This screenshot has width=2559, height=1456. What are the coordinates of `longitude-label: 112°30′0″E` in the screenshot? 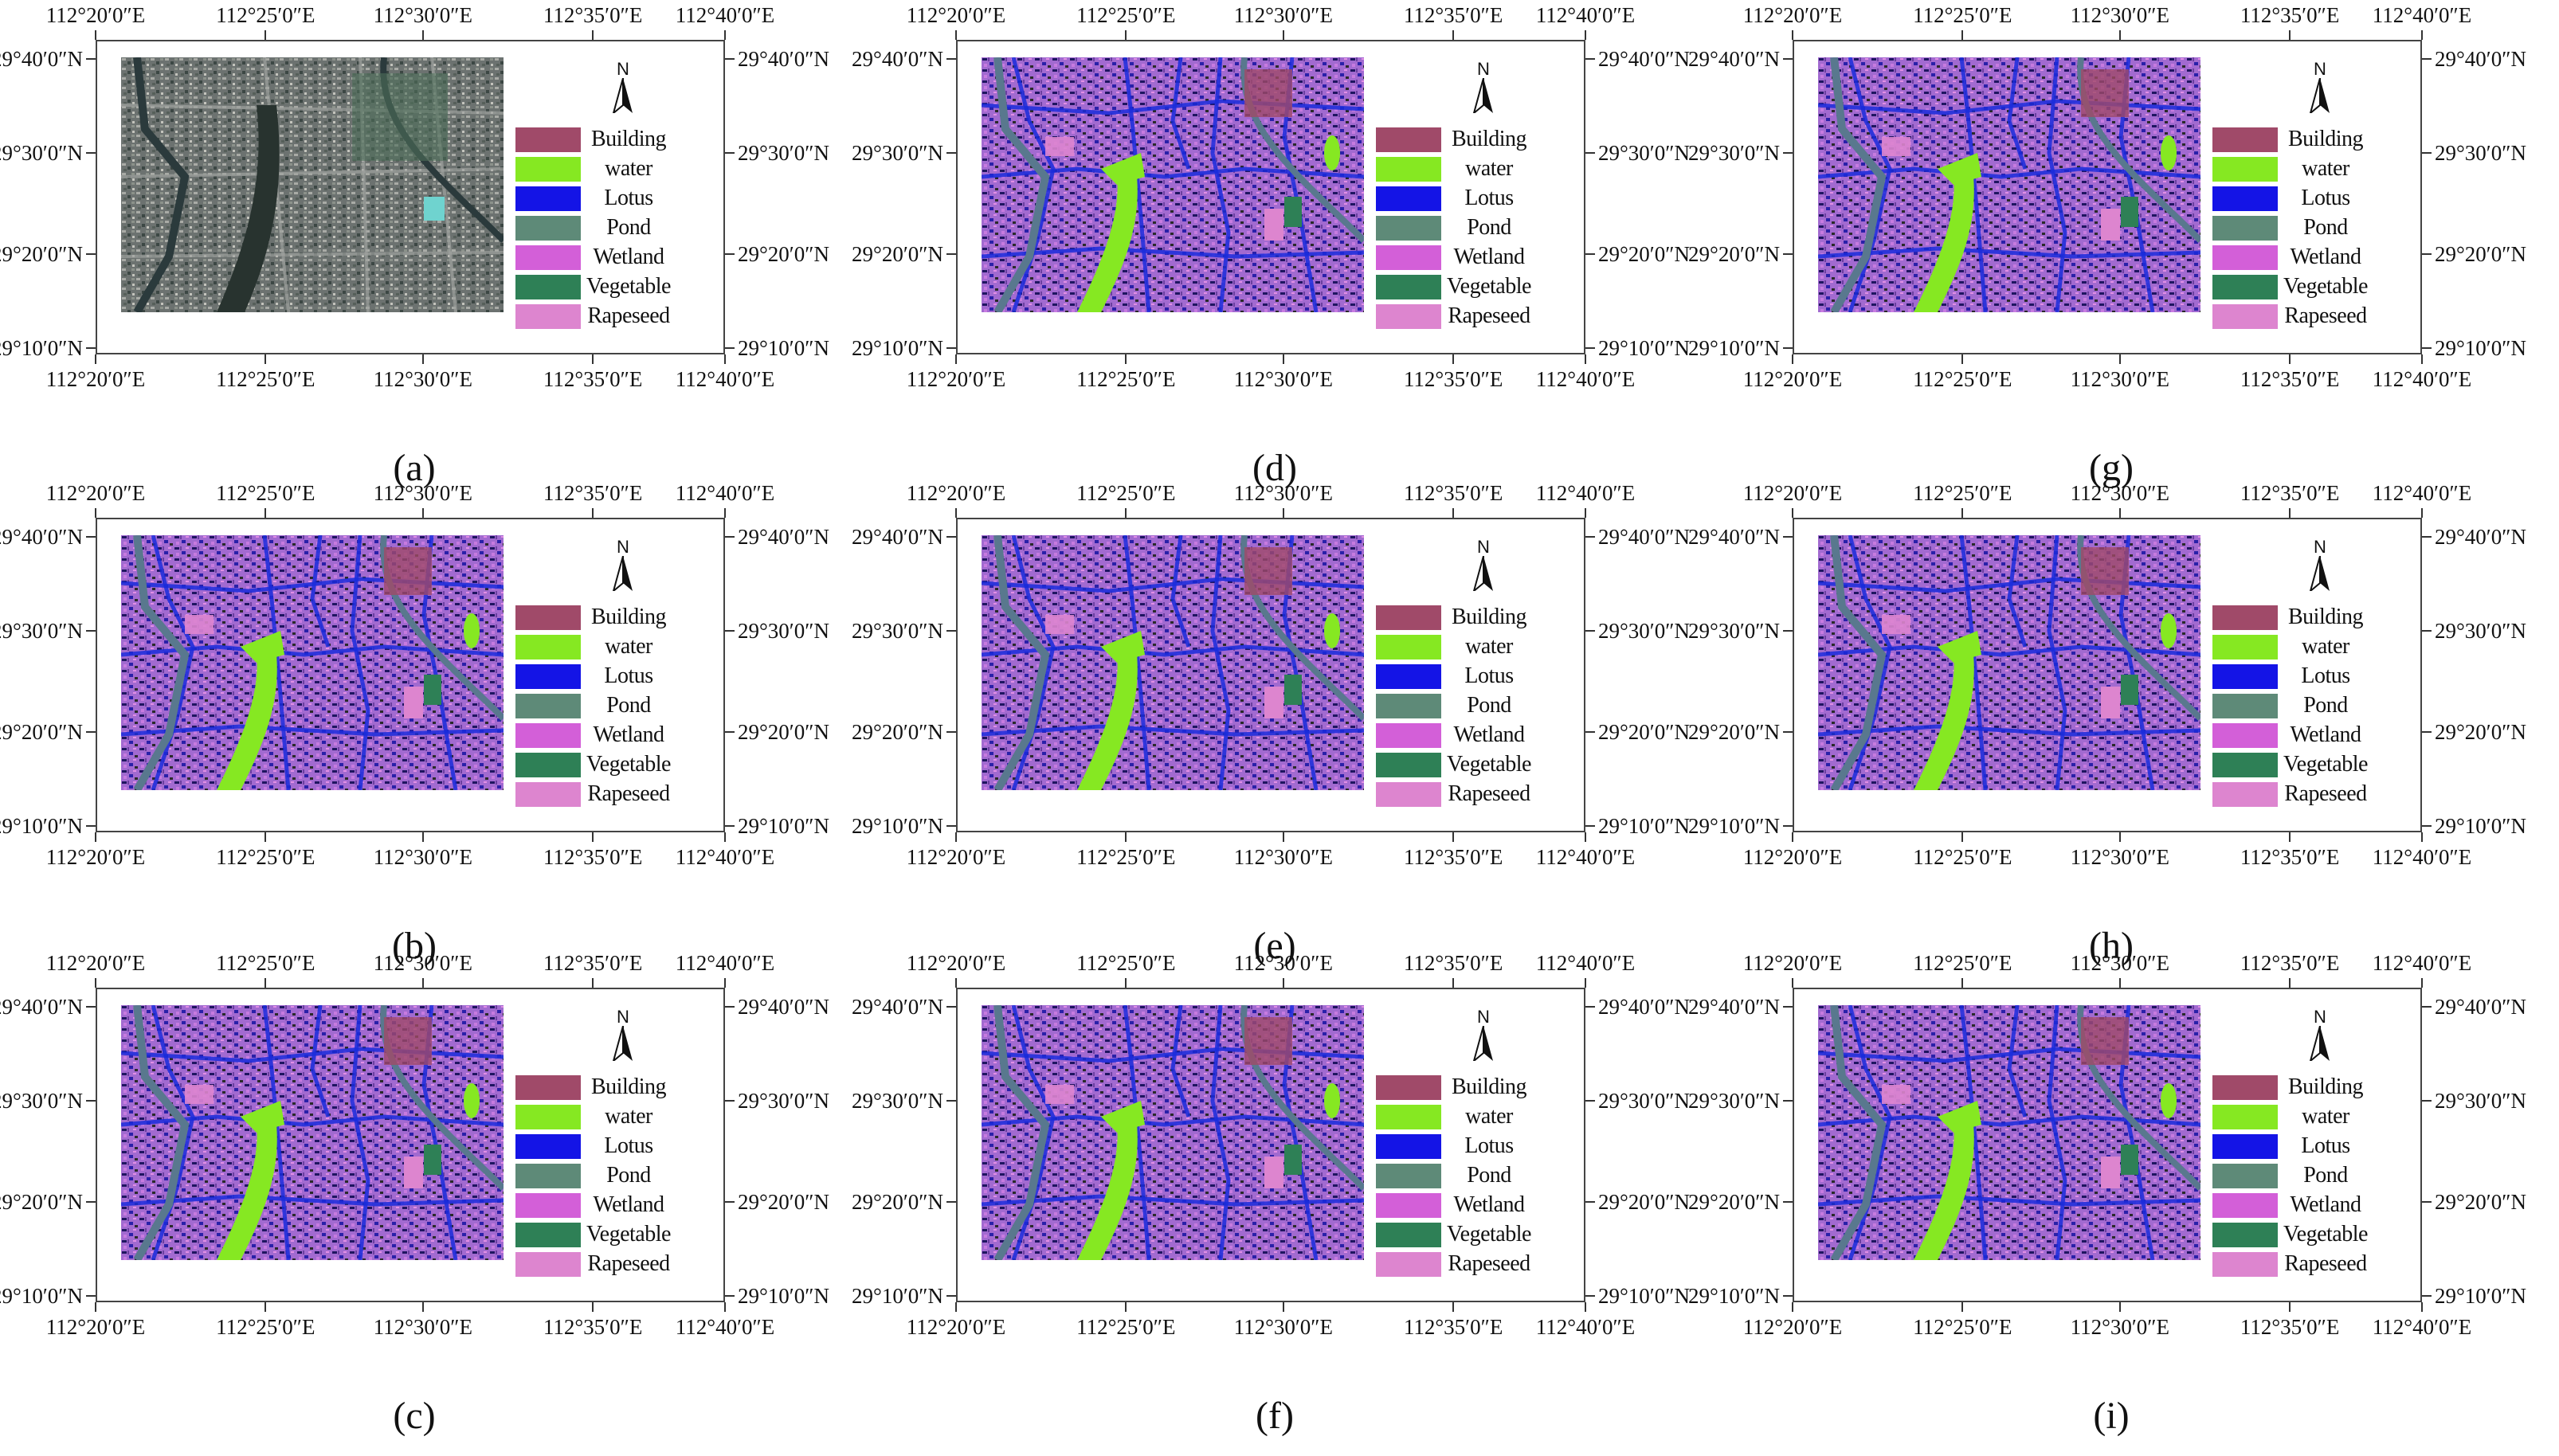 It's located at (2120, 1327).